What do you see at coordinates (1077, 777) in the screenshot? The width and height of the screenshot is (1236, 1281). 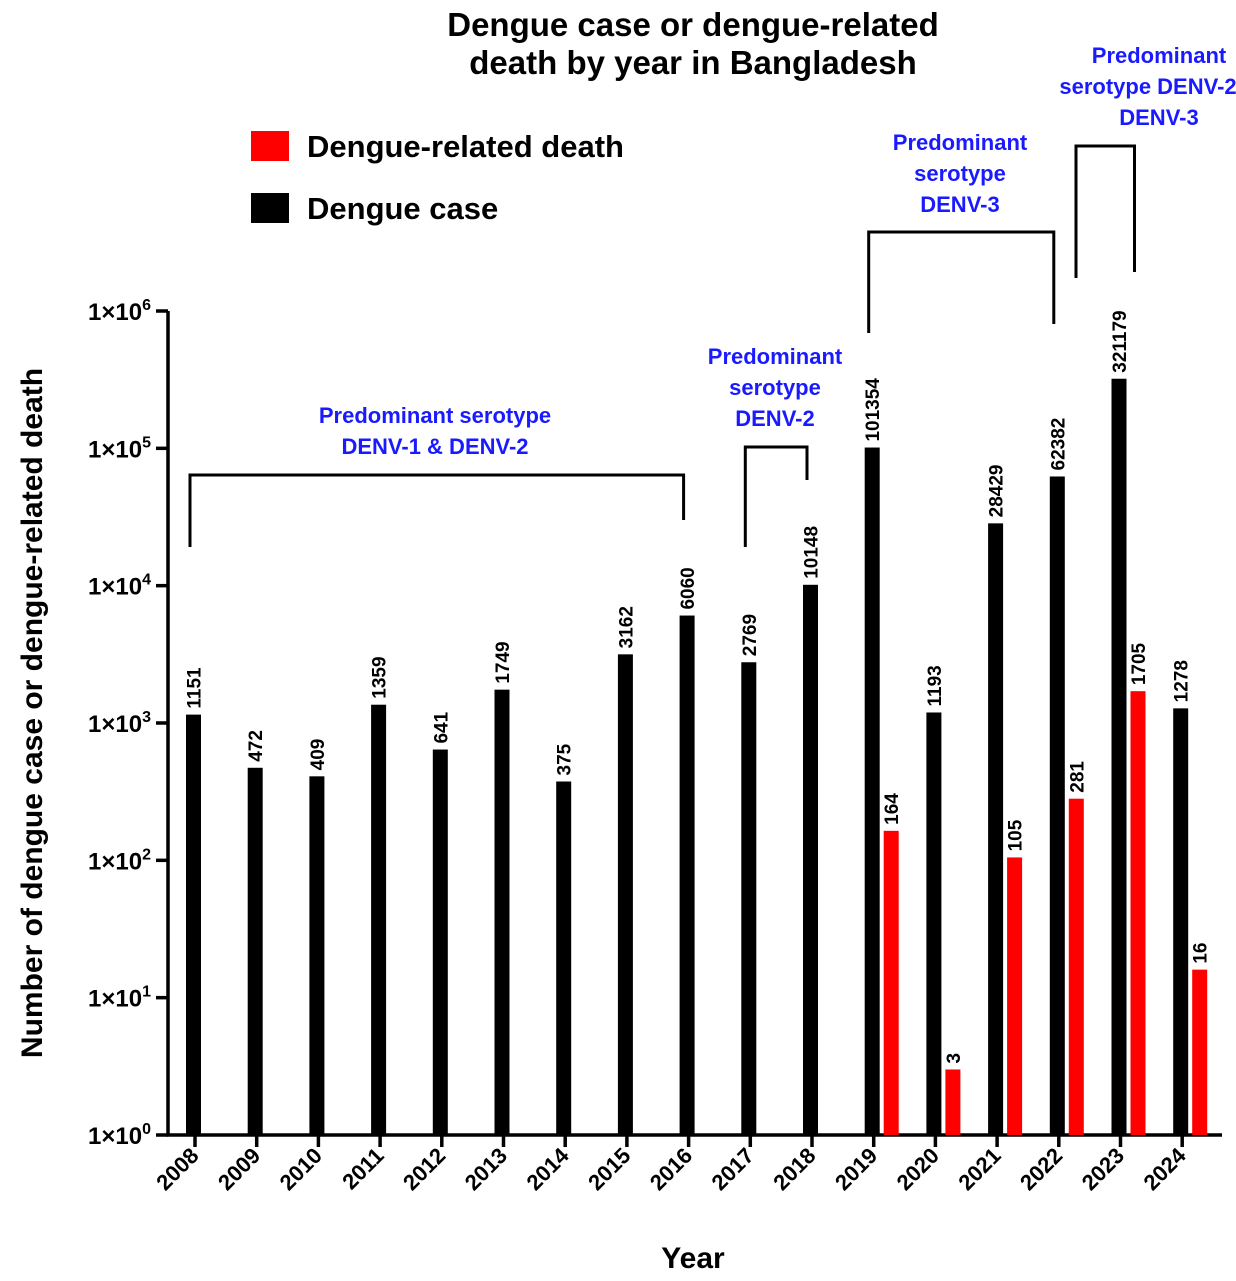 I see `death-value-label: 281` at bounding box center [1077, 777].